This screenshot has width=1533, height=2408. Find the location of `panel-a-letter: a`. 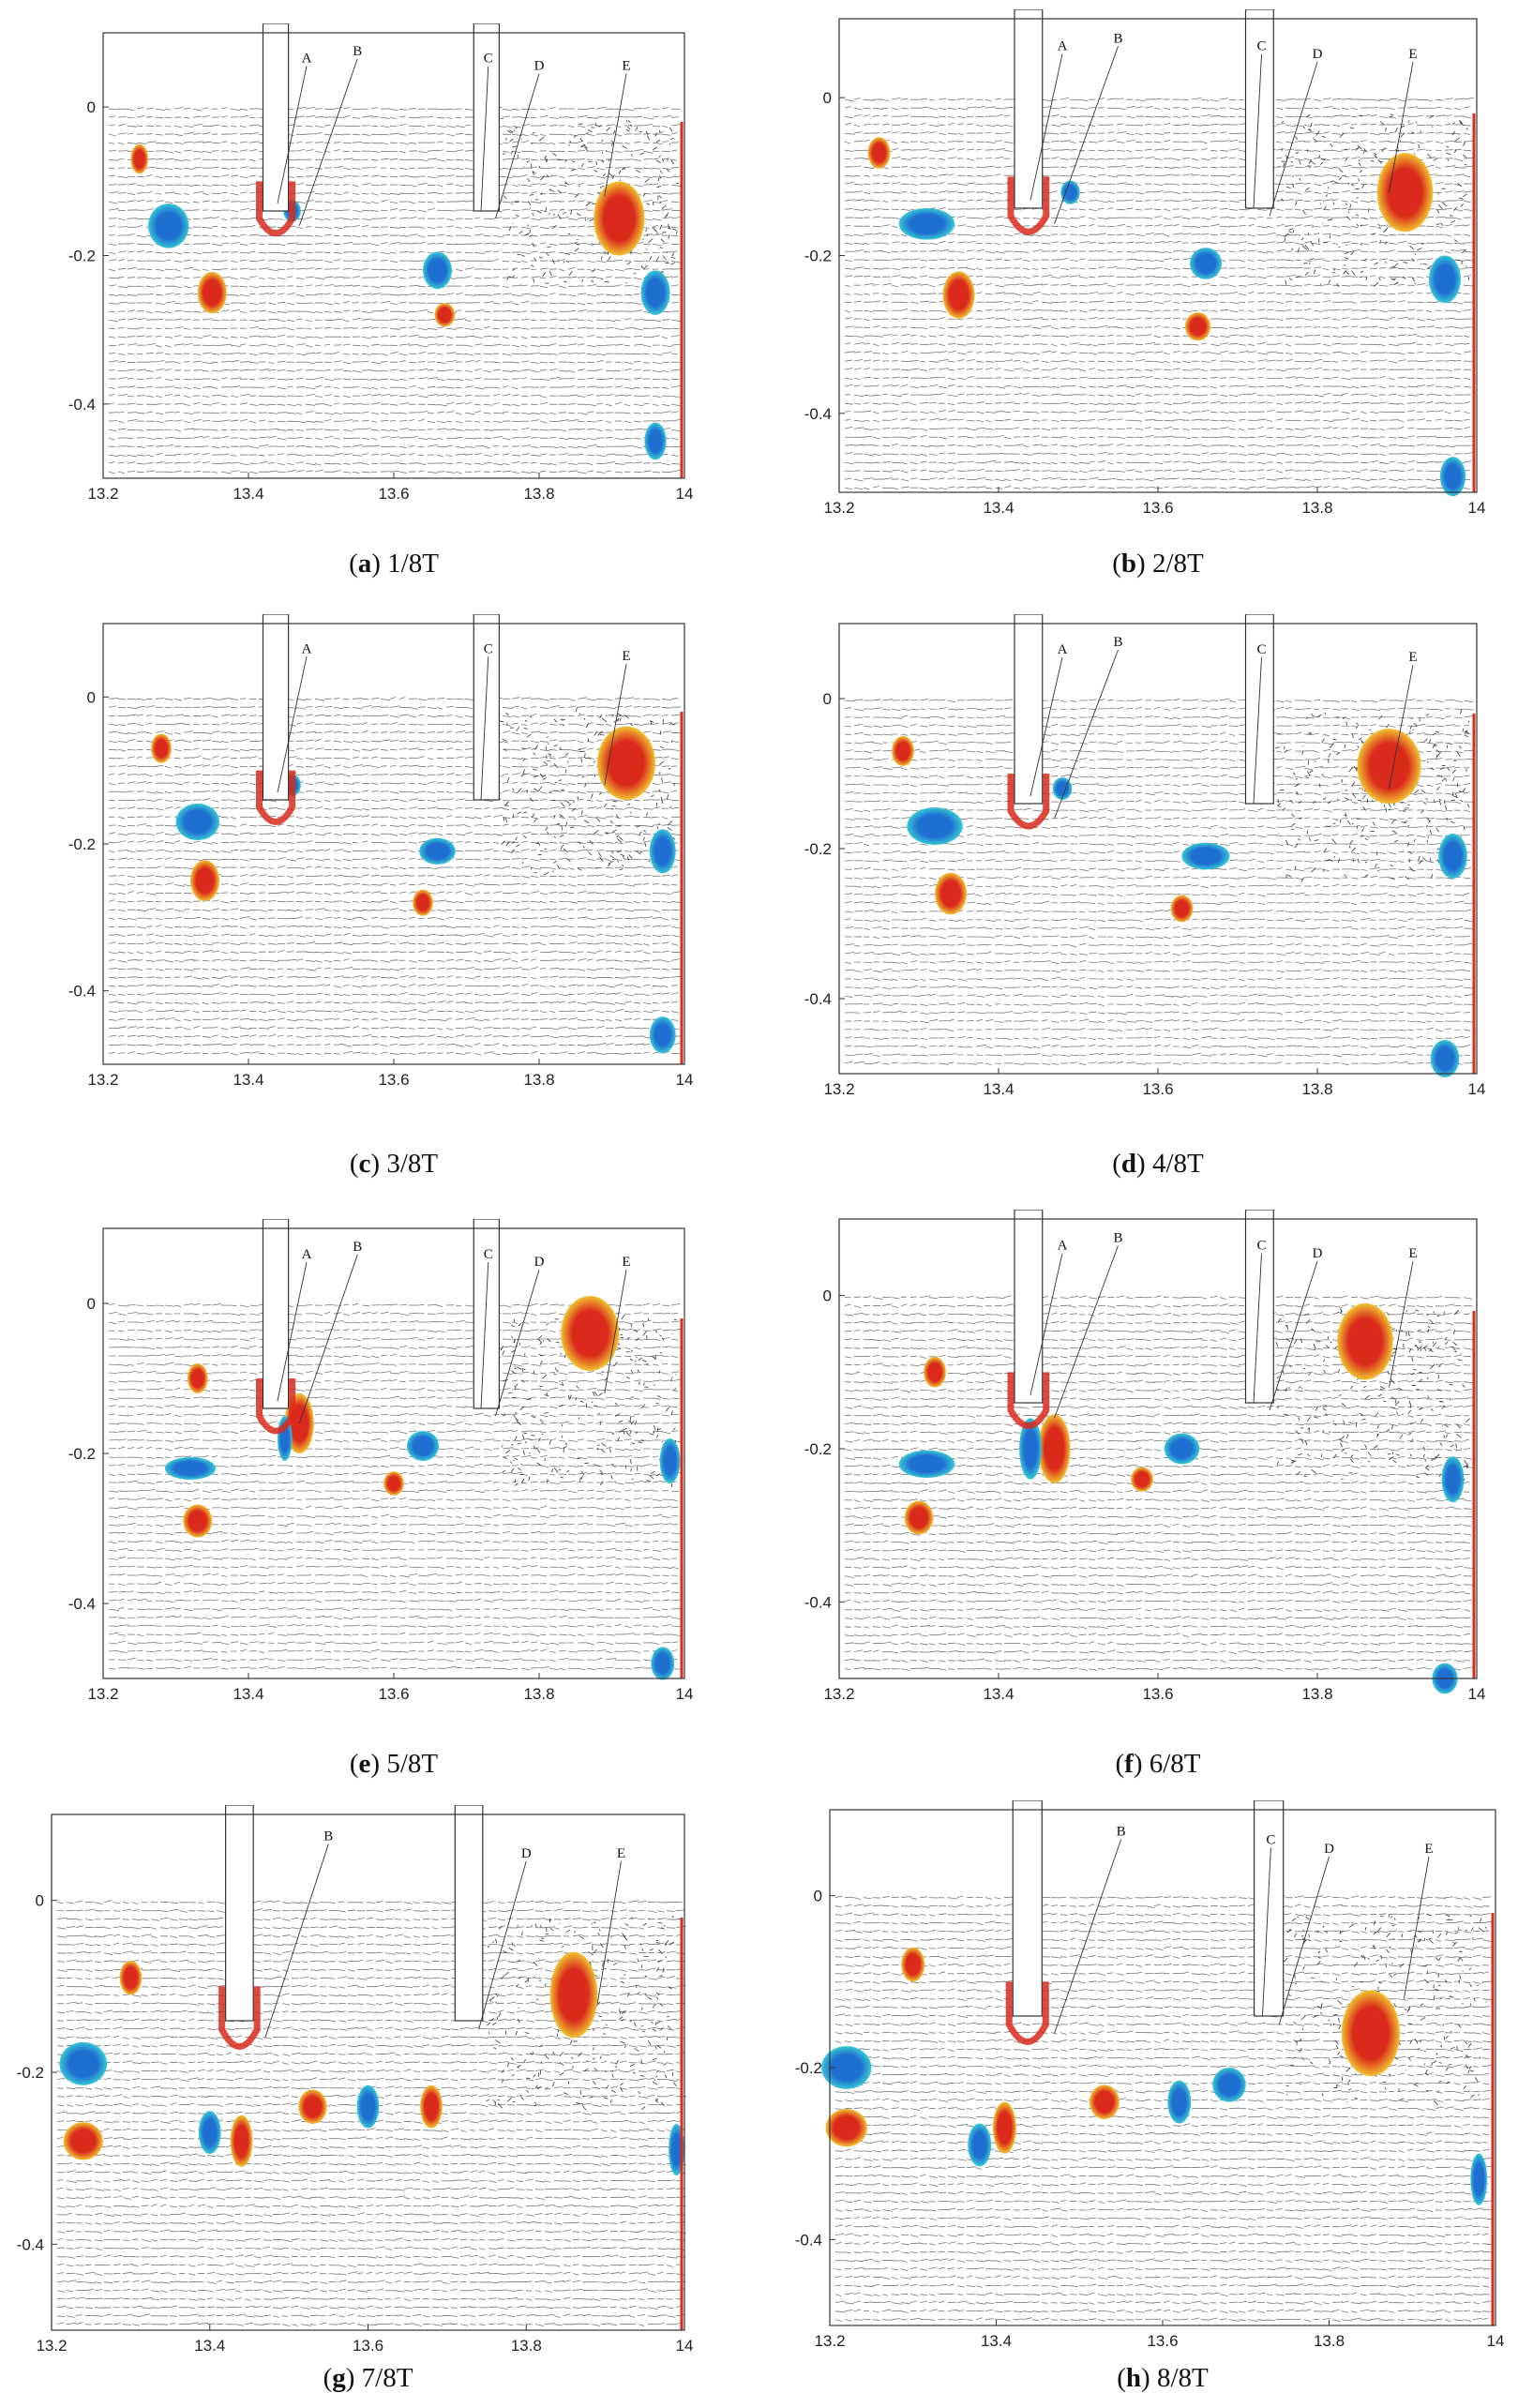

panel-a-letter: a is located at coordinates (365, 564).